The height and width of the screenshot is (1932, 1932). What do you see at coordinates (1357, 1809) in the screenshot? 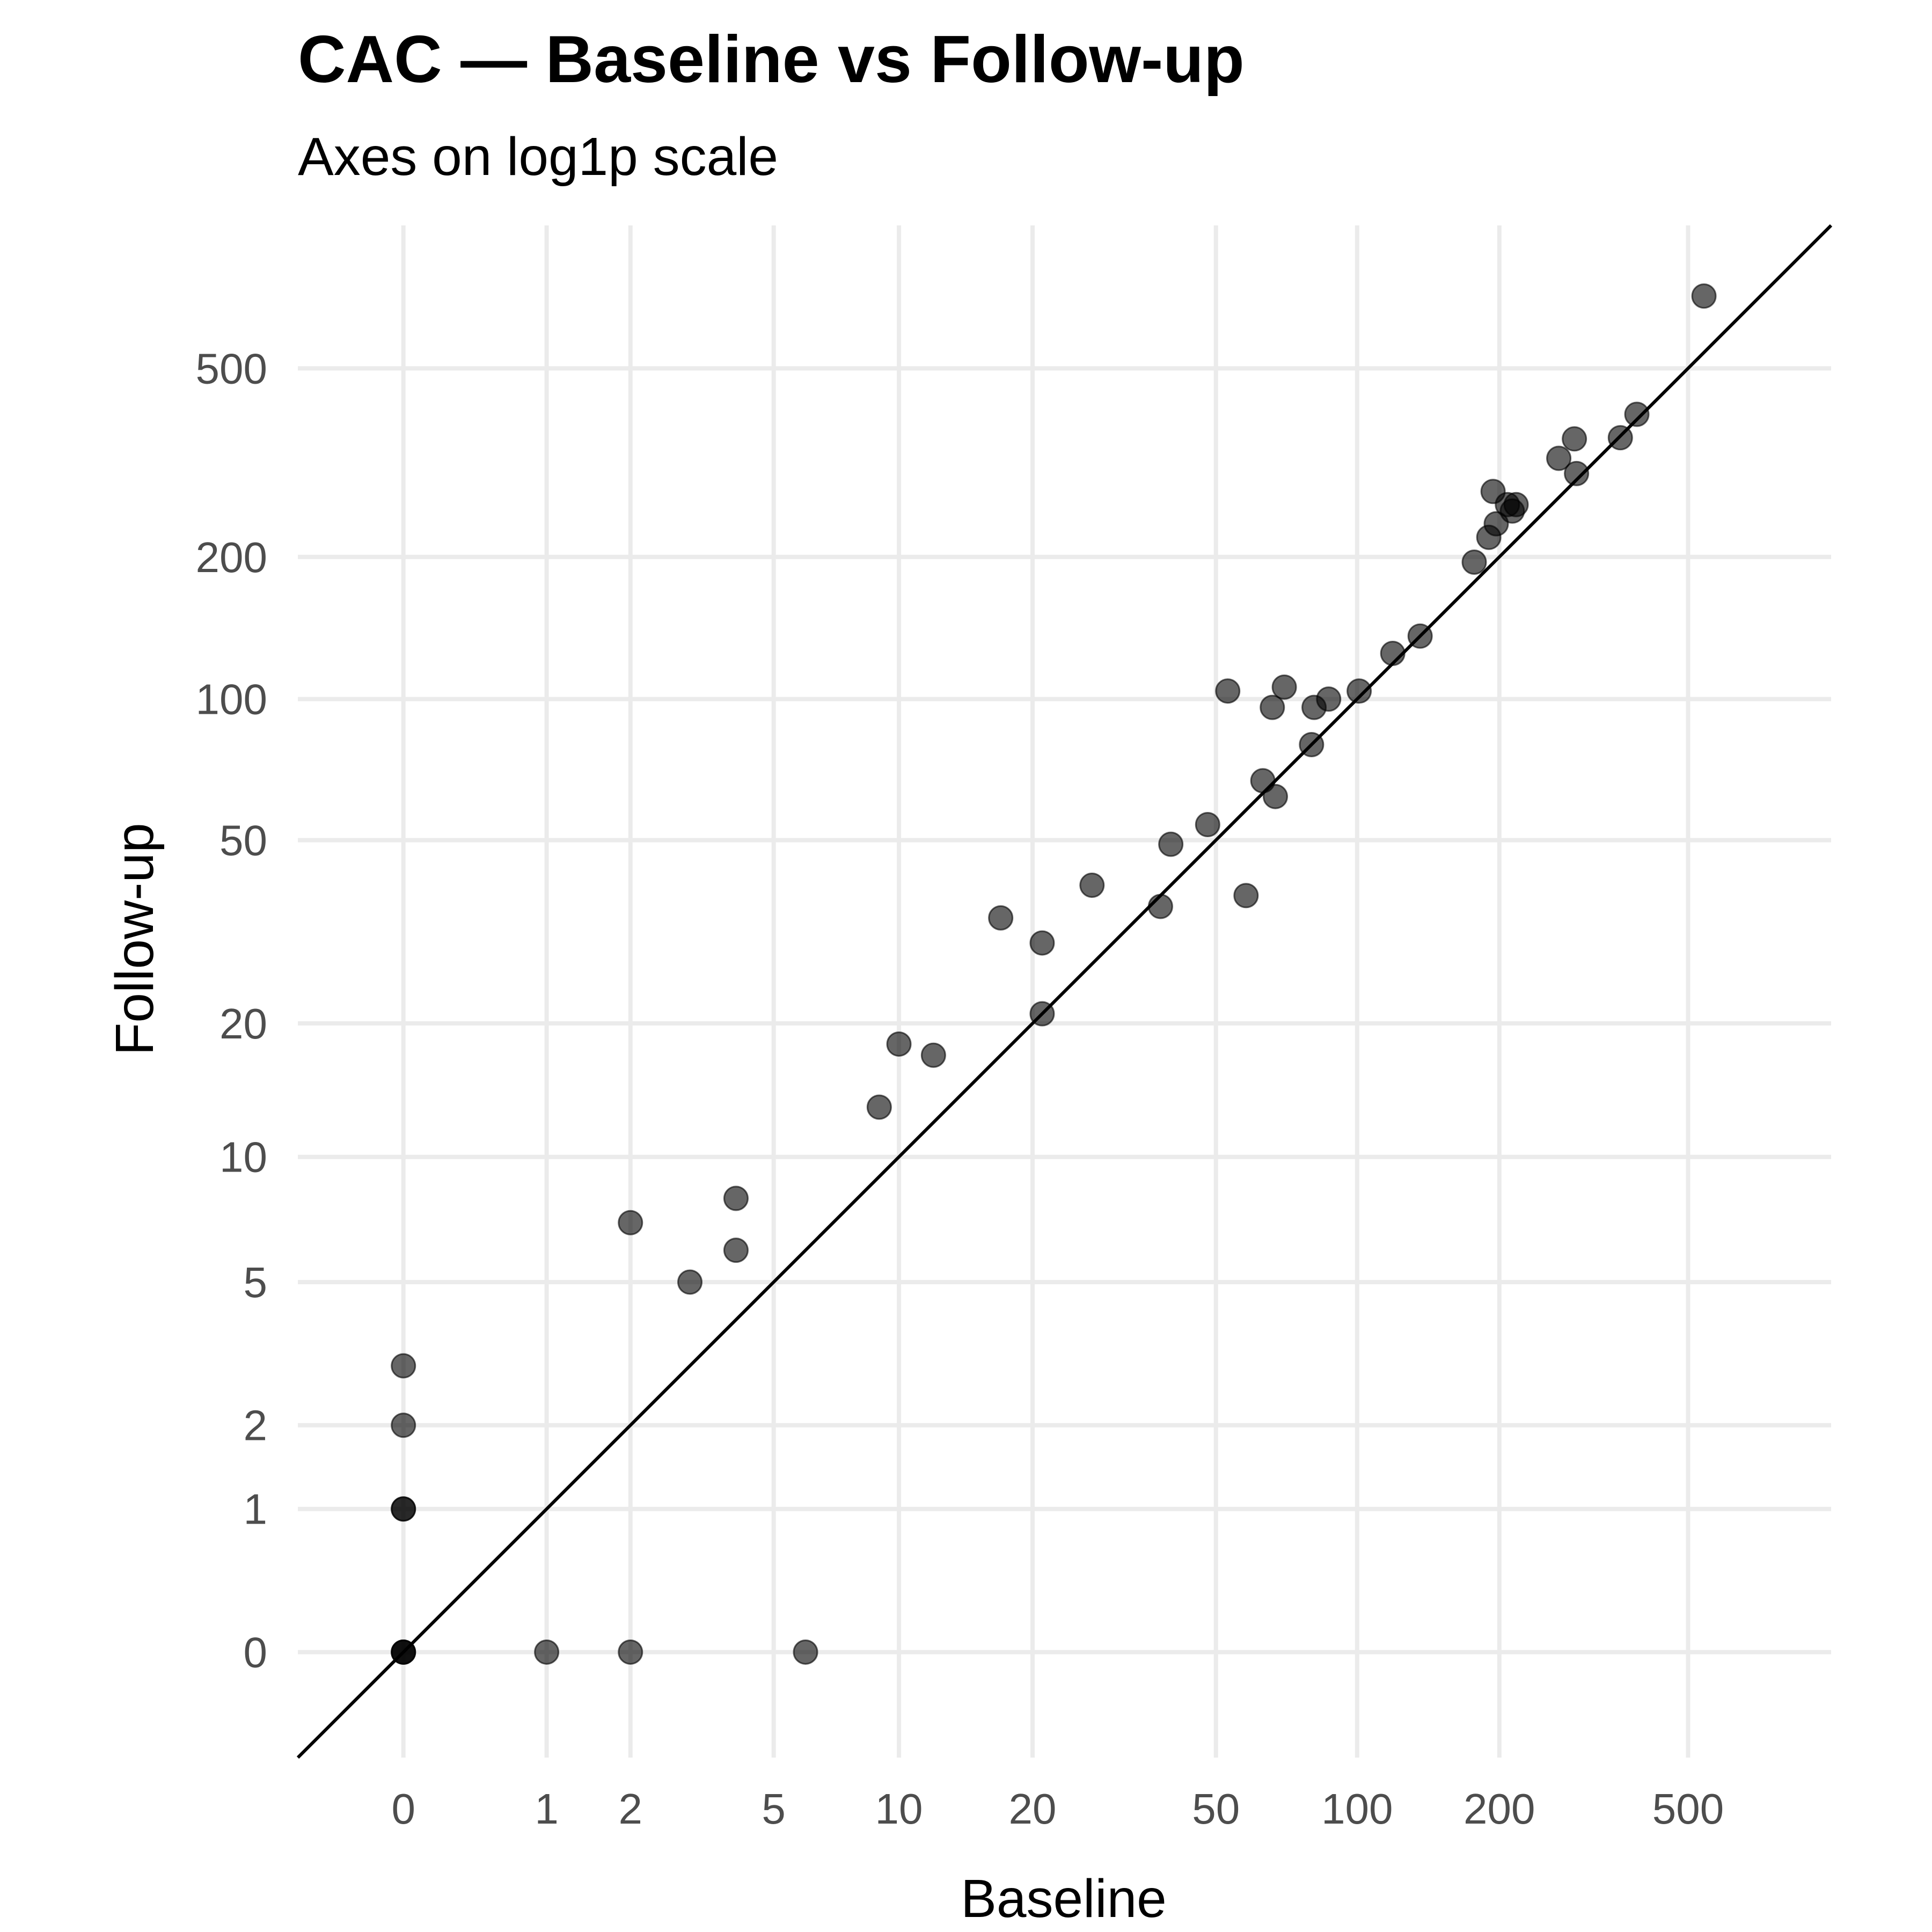
I see `x-tick-label-7: 100` at bounding box center [1357, 1809].